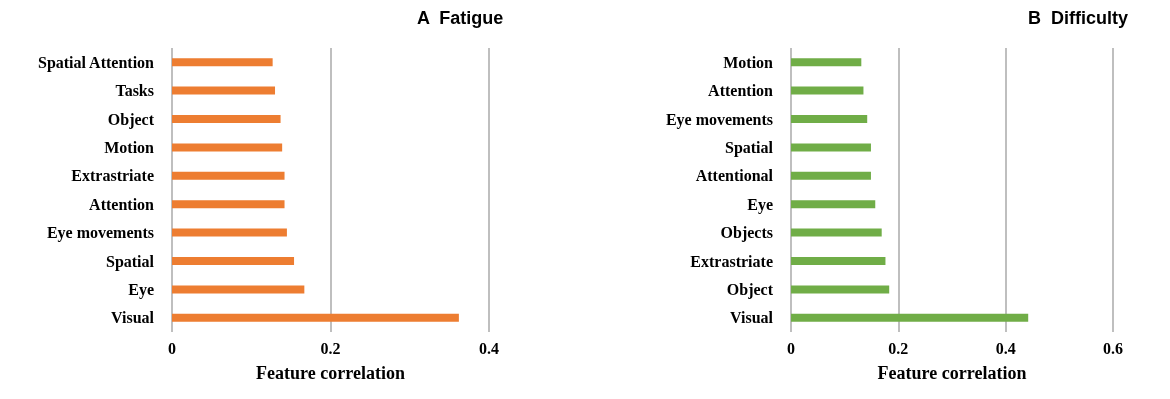 Image resolution: width=1170 pixels, height=399 pixels. I want to click on y-tick-label: Attentional, so click(734, 176).